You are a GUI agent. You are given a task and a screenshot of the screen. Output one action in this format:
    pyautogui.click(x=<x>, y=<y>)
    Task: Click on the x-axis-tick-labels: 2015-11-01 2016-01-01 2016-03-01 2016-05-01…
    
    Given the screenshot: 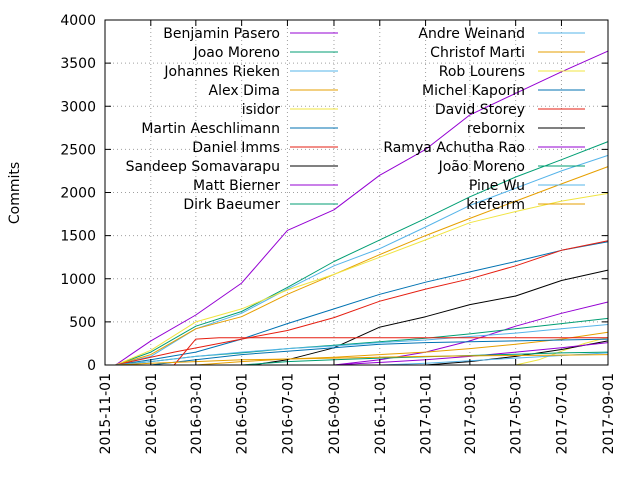 What is the action you would take?
    pyautogui.click(x=357, y=413)
    